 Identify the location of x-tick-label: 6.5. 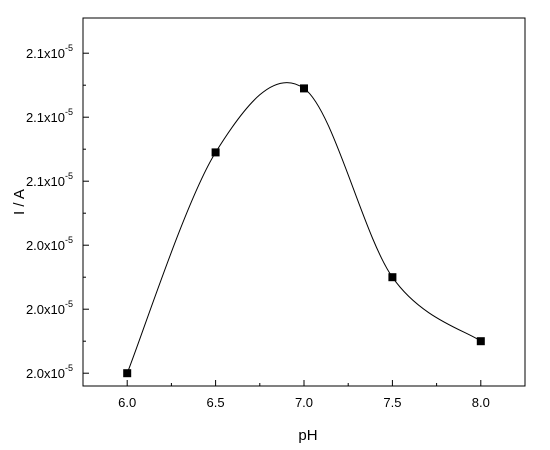
(216, 402).